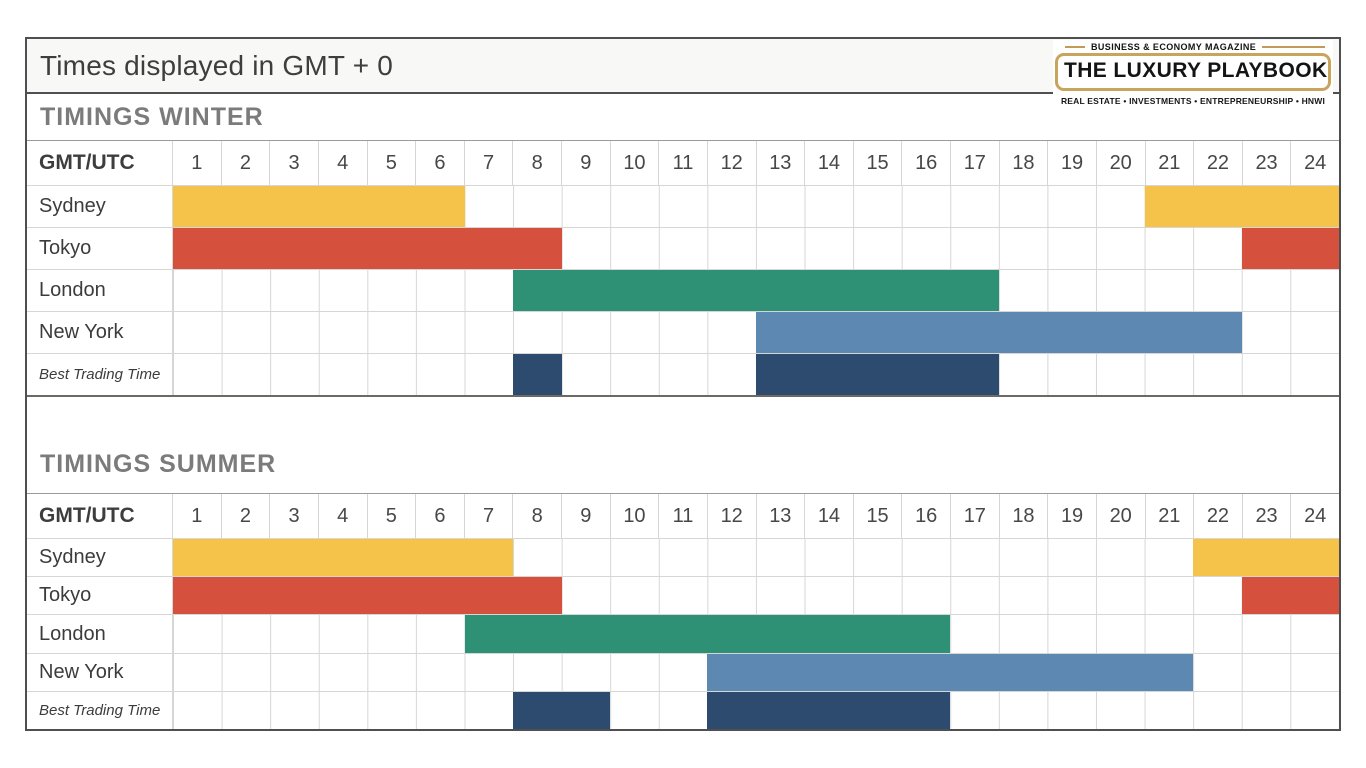 Image resolution: width=1366 pixels, height=768 pixels. What do you see at coordinates (1174, 47) in the screenshot?
I see `logo-eyebrow-text: BUSINESS & ECONOMY MAGAZINE` at bounding box center [1174, 47].